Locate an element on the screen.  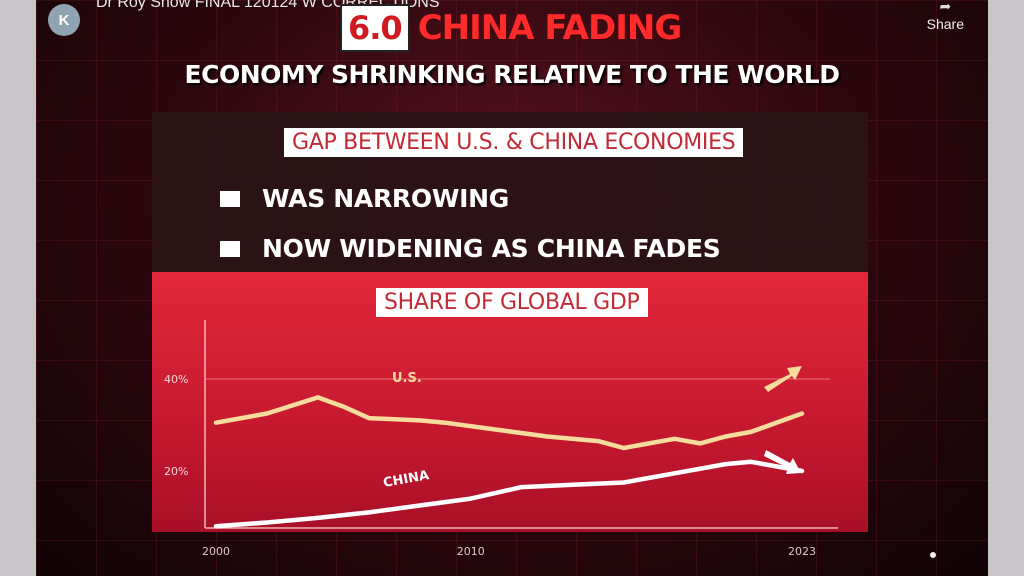
x-tick-label: 2023 is located at coordinates (802, 551).